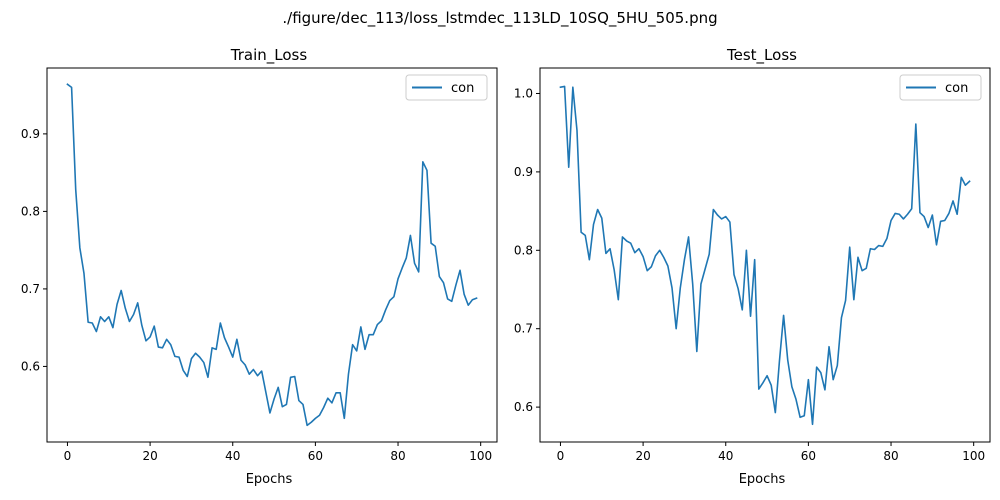 This screenshot has height=500, width=1000. Describe the element at coordinates (761, 55) in the screenshot. I see `chart-title: Test_Loss` at that location.